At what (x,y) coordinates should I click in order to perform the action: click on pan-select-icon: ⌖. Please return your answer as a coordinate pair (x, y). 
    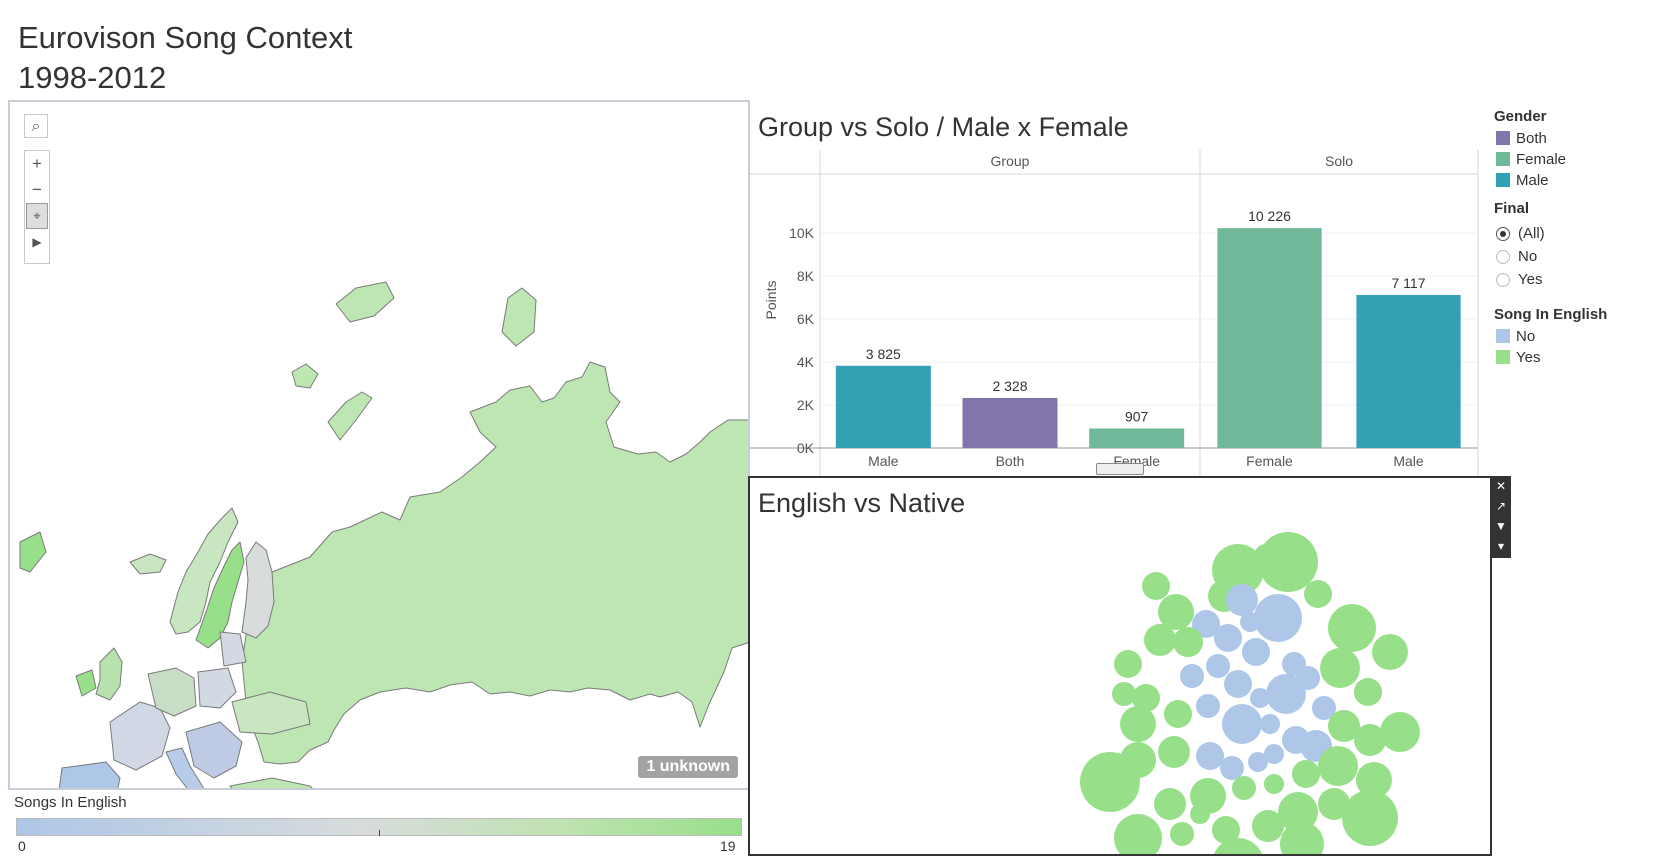
    Looking at the image, I should click on (37, 216).